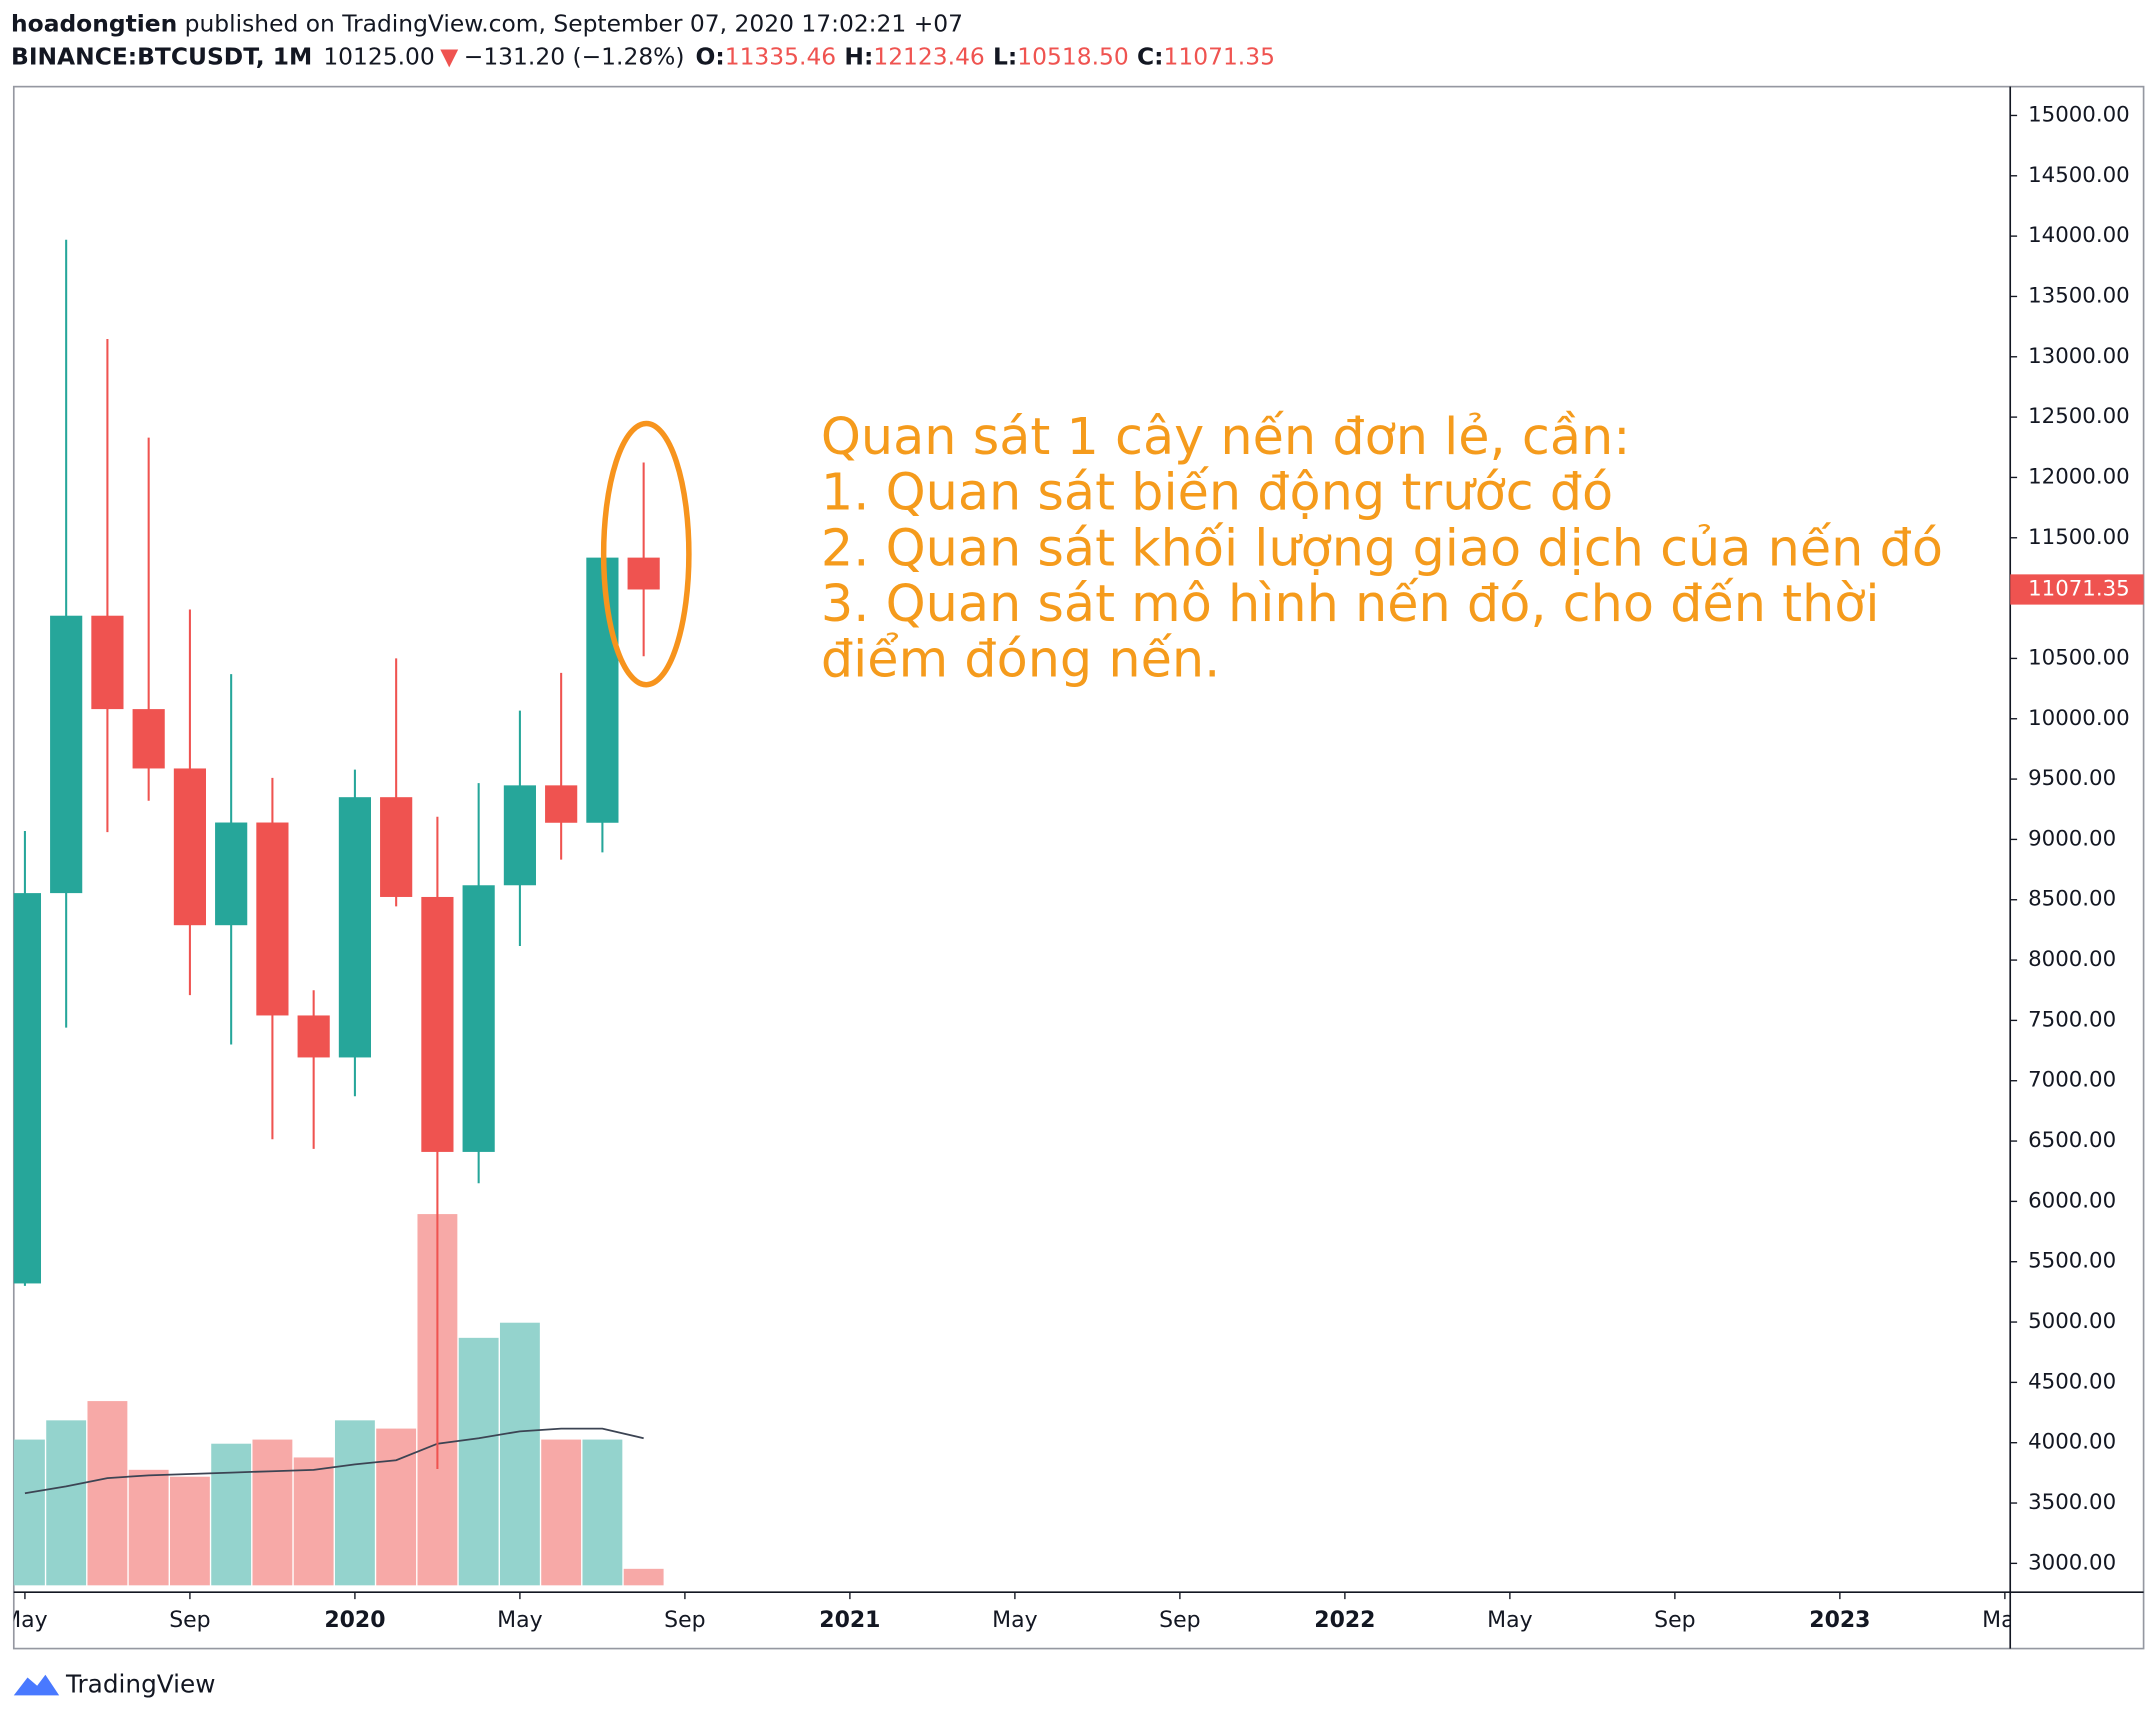  What do you see at coordinates (2072, 1080) in the screenshot?
I see `y-tick-label: 7000.00` at bounding box center [2072, 1080].